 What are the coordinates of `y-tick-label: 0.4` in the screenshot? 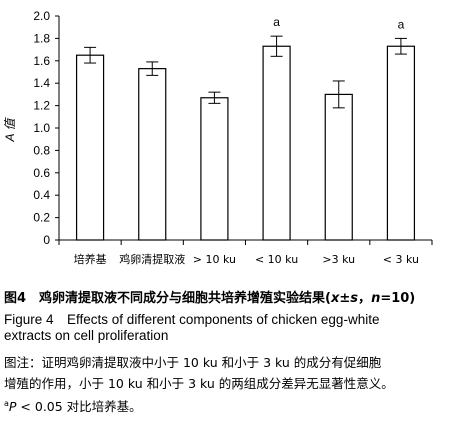 It's located at (41, 195).